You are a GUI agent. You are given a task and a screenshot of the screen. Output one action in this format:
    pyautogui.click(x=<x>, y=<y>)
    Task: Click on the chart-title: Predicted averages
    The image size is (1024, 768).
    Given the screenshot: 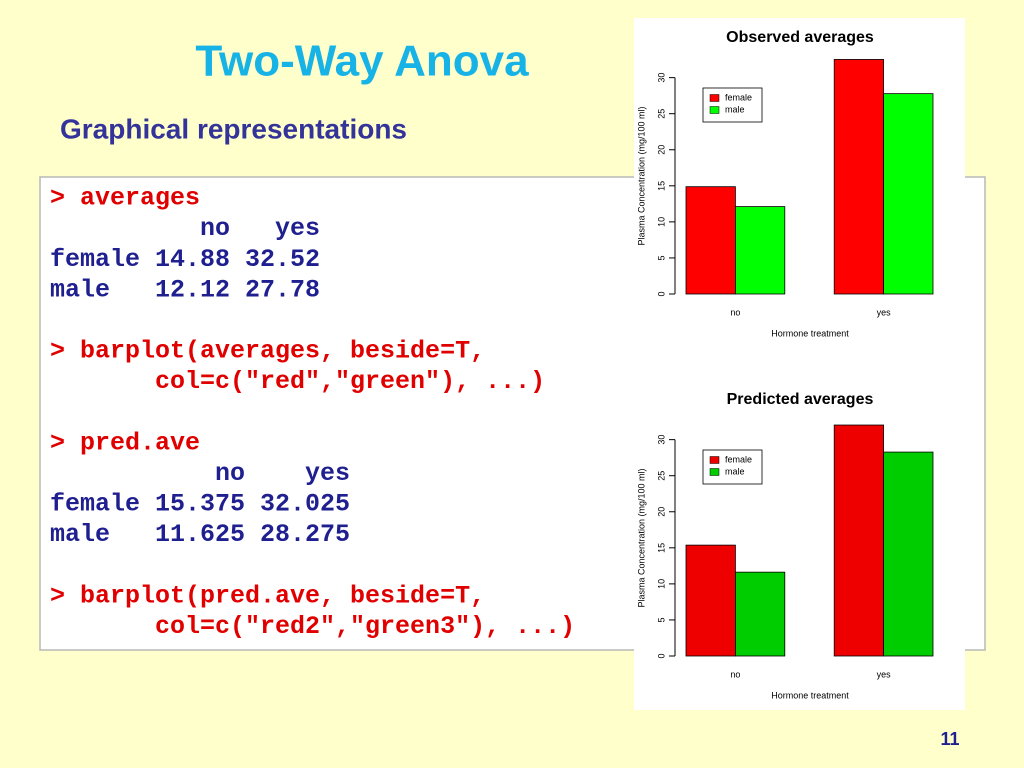 What is the action you would take?
    pyautogui.click(x=800, y=399)
    